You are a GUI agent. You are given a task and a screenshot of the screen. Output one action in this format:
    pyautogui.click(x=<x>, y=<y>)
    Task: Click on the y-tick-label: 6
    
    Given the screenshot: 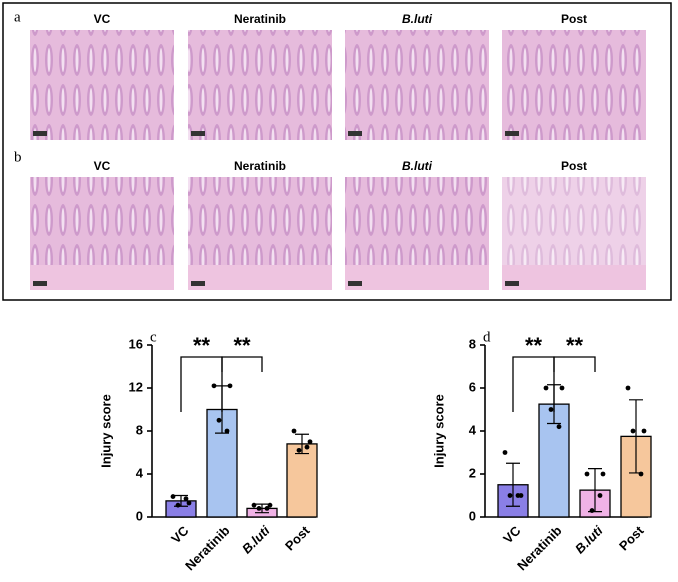 What is the action you would take?
    pyautogui.click(x=472, y=386)
    